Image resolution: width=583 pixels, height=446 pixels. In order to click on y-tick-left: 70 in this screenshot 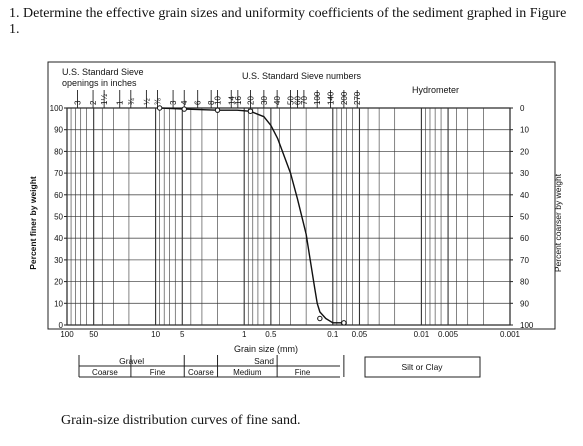, I will do `click(58, 173)`.